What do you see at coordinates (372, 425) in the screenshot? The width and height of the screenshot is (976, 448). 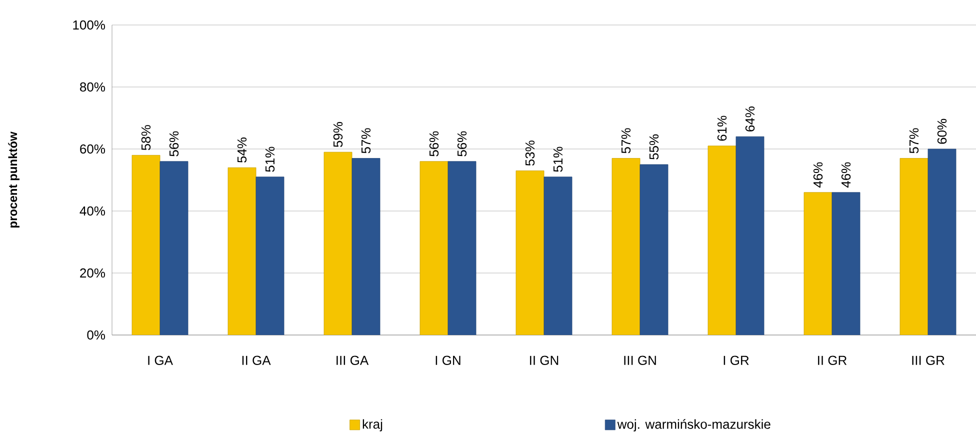 I see `legend-label: kraj` at bounding box center [372, 425].